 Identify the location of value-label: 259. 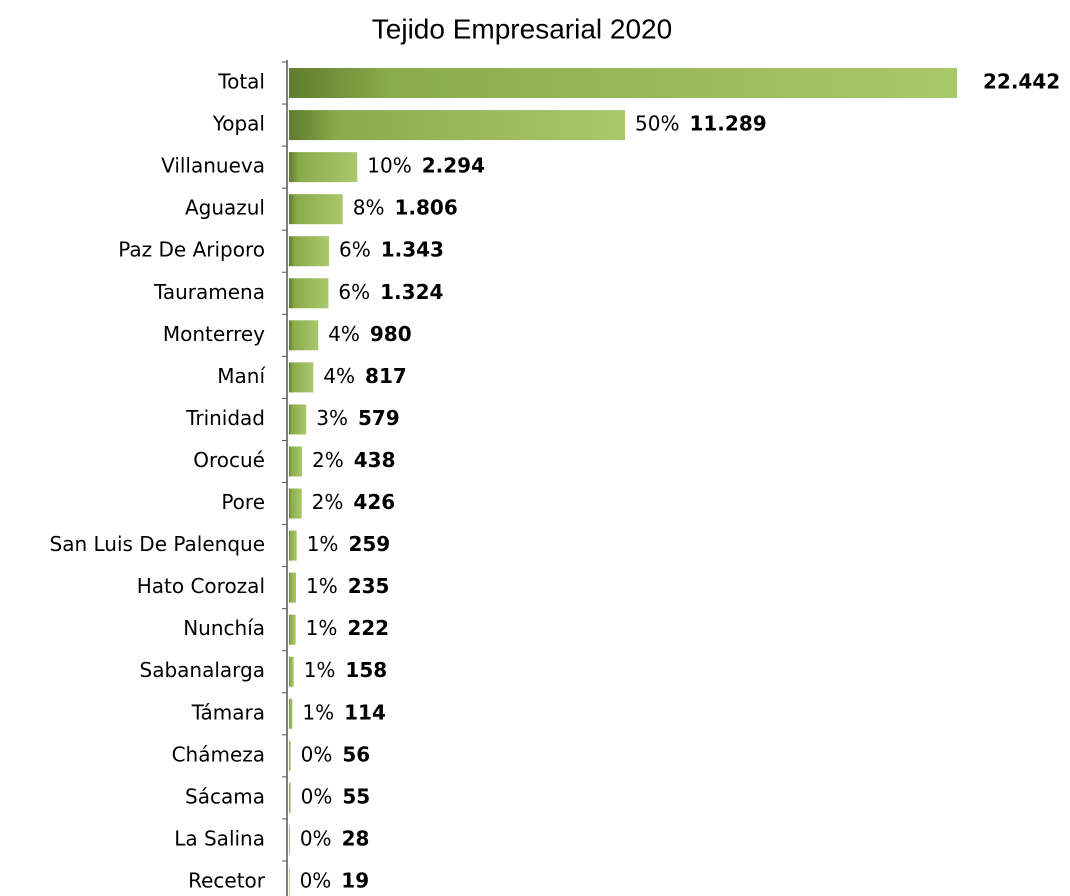
(369, 544).